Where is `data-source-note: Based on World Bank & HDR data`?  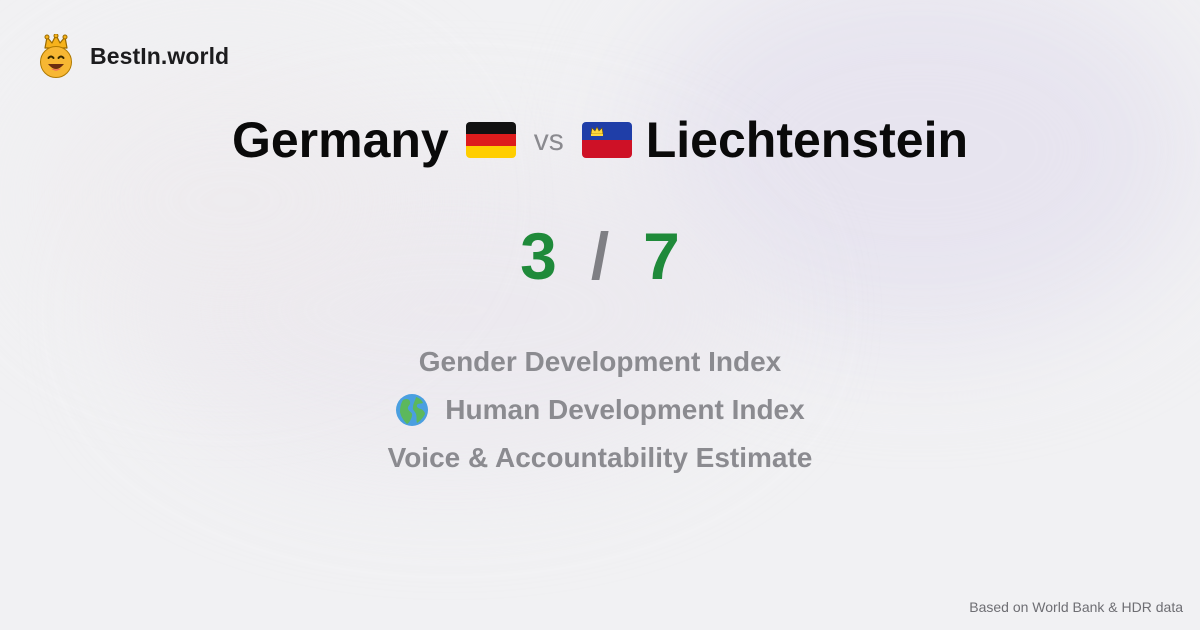
data-source-note: Based on World Bank & HDR data is located at coordinates (1076, 607).